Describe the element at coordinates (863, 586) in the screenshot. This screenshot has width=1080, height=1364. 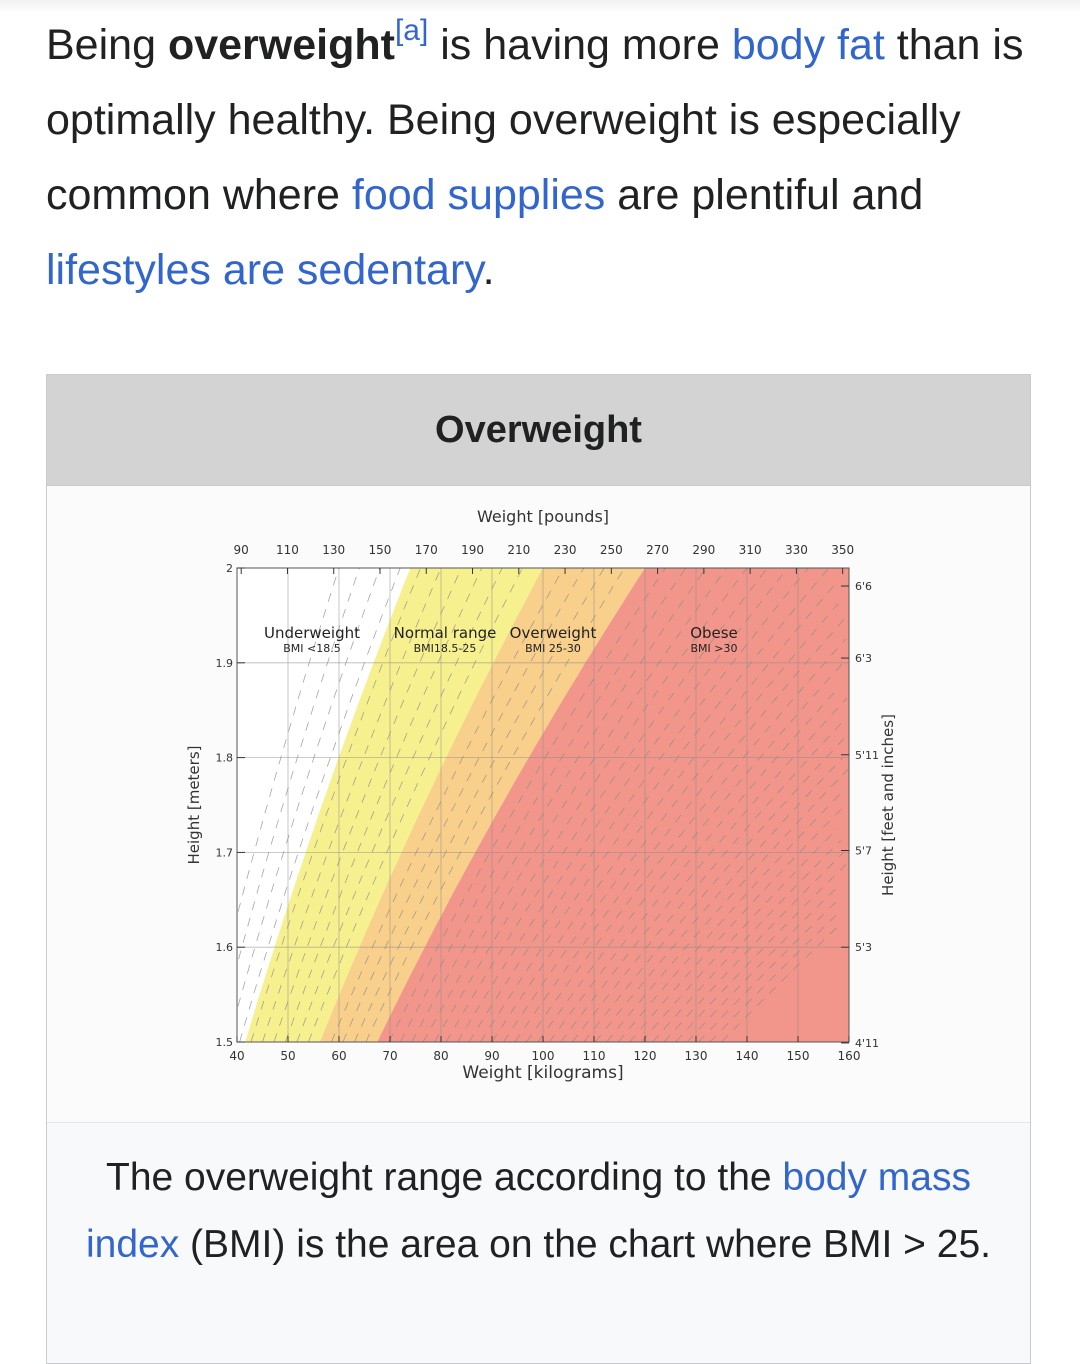
I see `y2-tick-label: 6'6` at that location.